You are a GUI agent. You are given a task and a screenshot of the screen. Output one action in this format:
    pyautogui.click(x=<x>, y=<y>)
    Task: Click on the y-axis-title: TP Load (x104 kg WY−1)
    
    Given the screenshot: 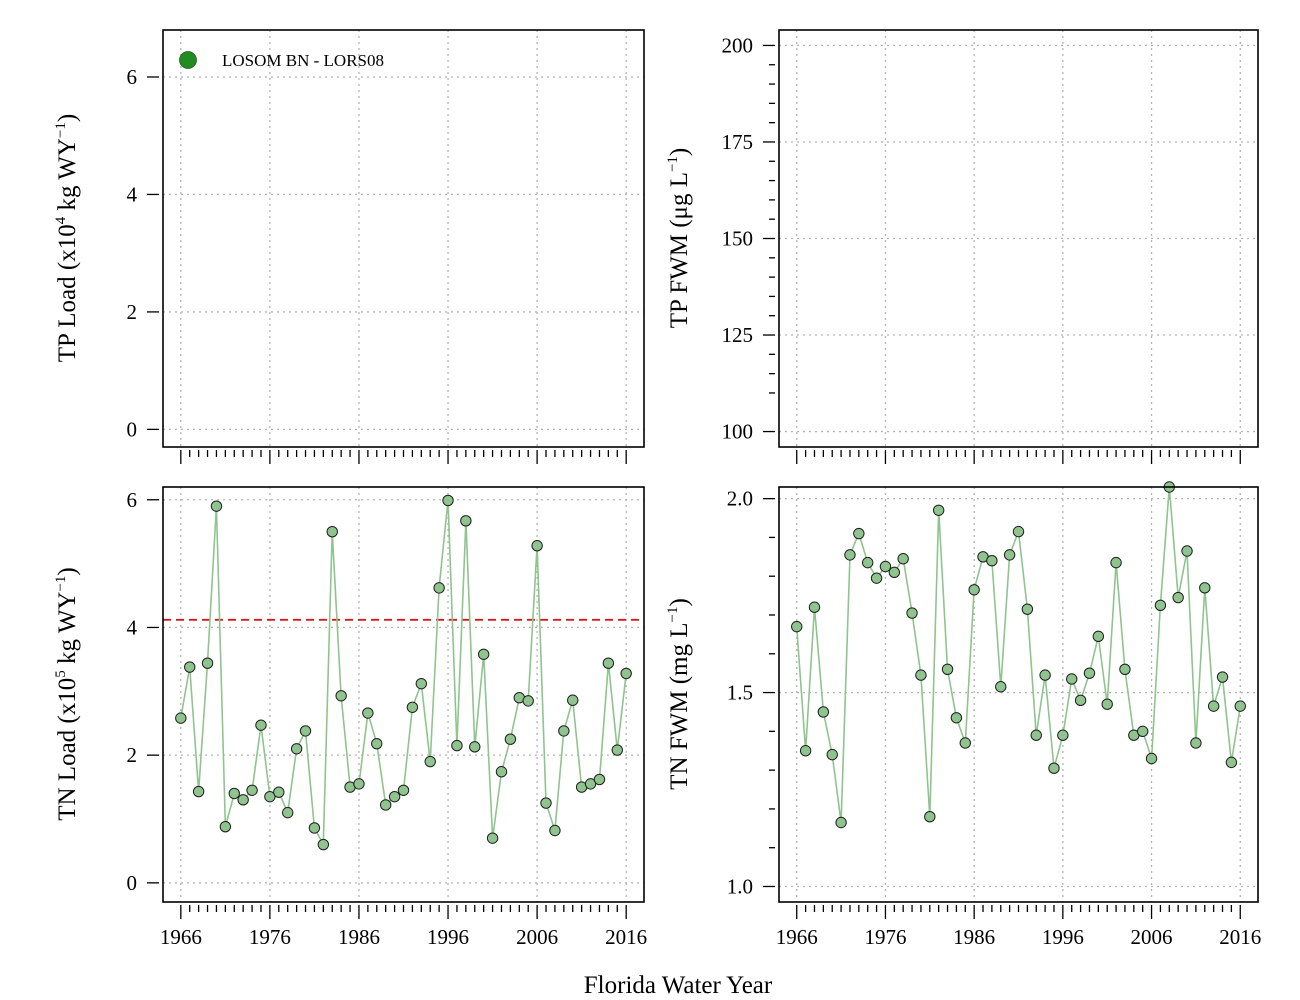 What is the action you would take?
    pyautogui.click(x=67, y=238)
    